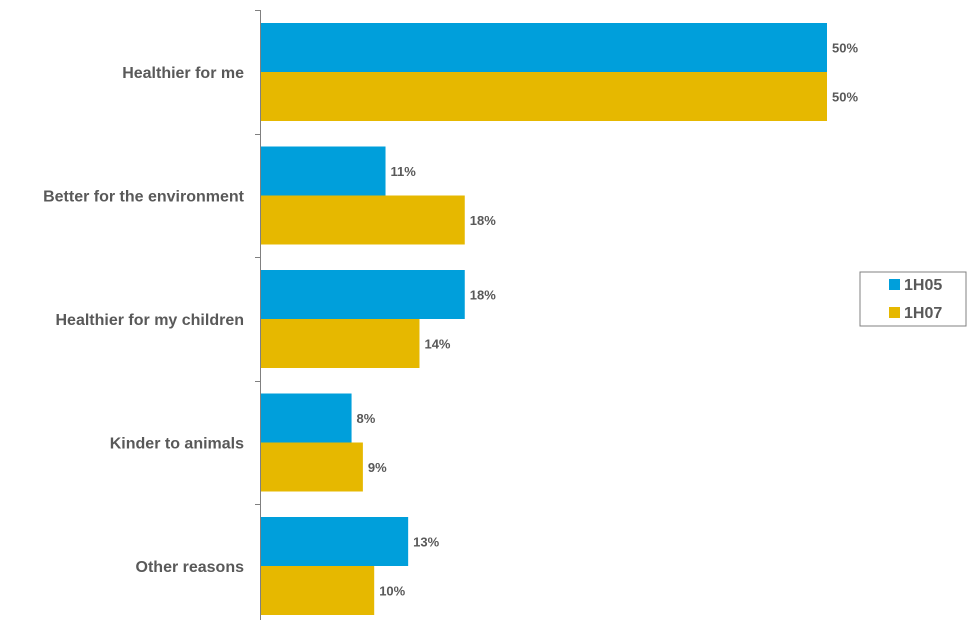 The width and height of the screenshot is (967, 620). I want to click on value-label: 13%, so click(426, 542).